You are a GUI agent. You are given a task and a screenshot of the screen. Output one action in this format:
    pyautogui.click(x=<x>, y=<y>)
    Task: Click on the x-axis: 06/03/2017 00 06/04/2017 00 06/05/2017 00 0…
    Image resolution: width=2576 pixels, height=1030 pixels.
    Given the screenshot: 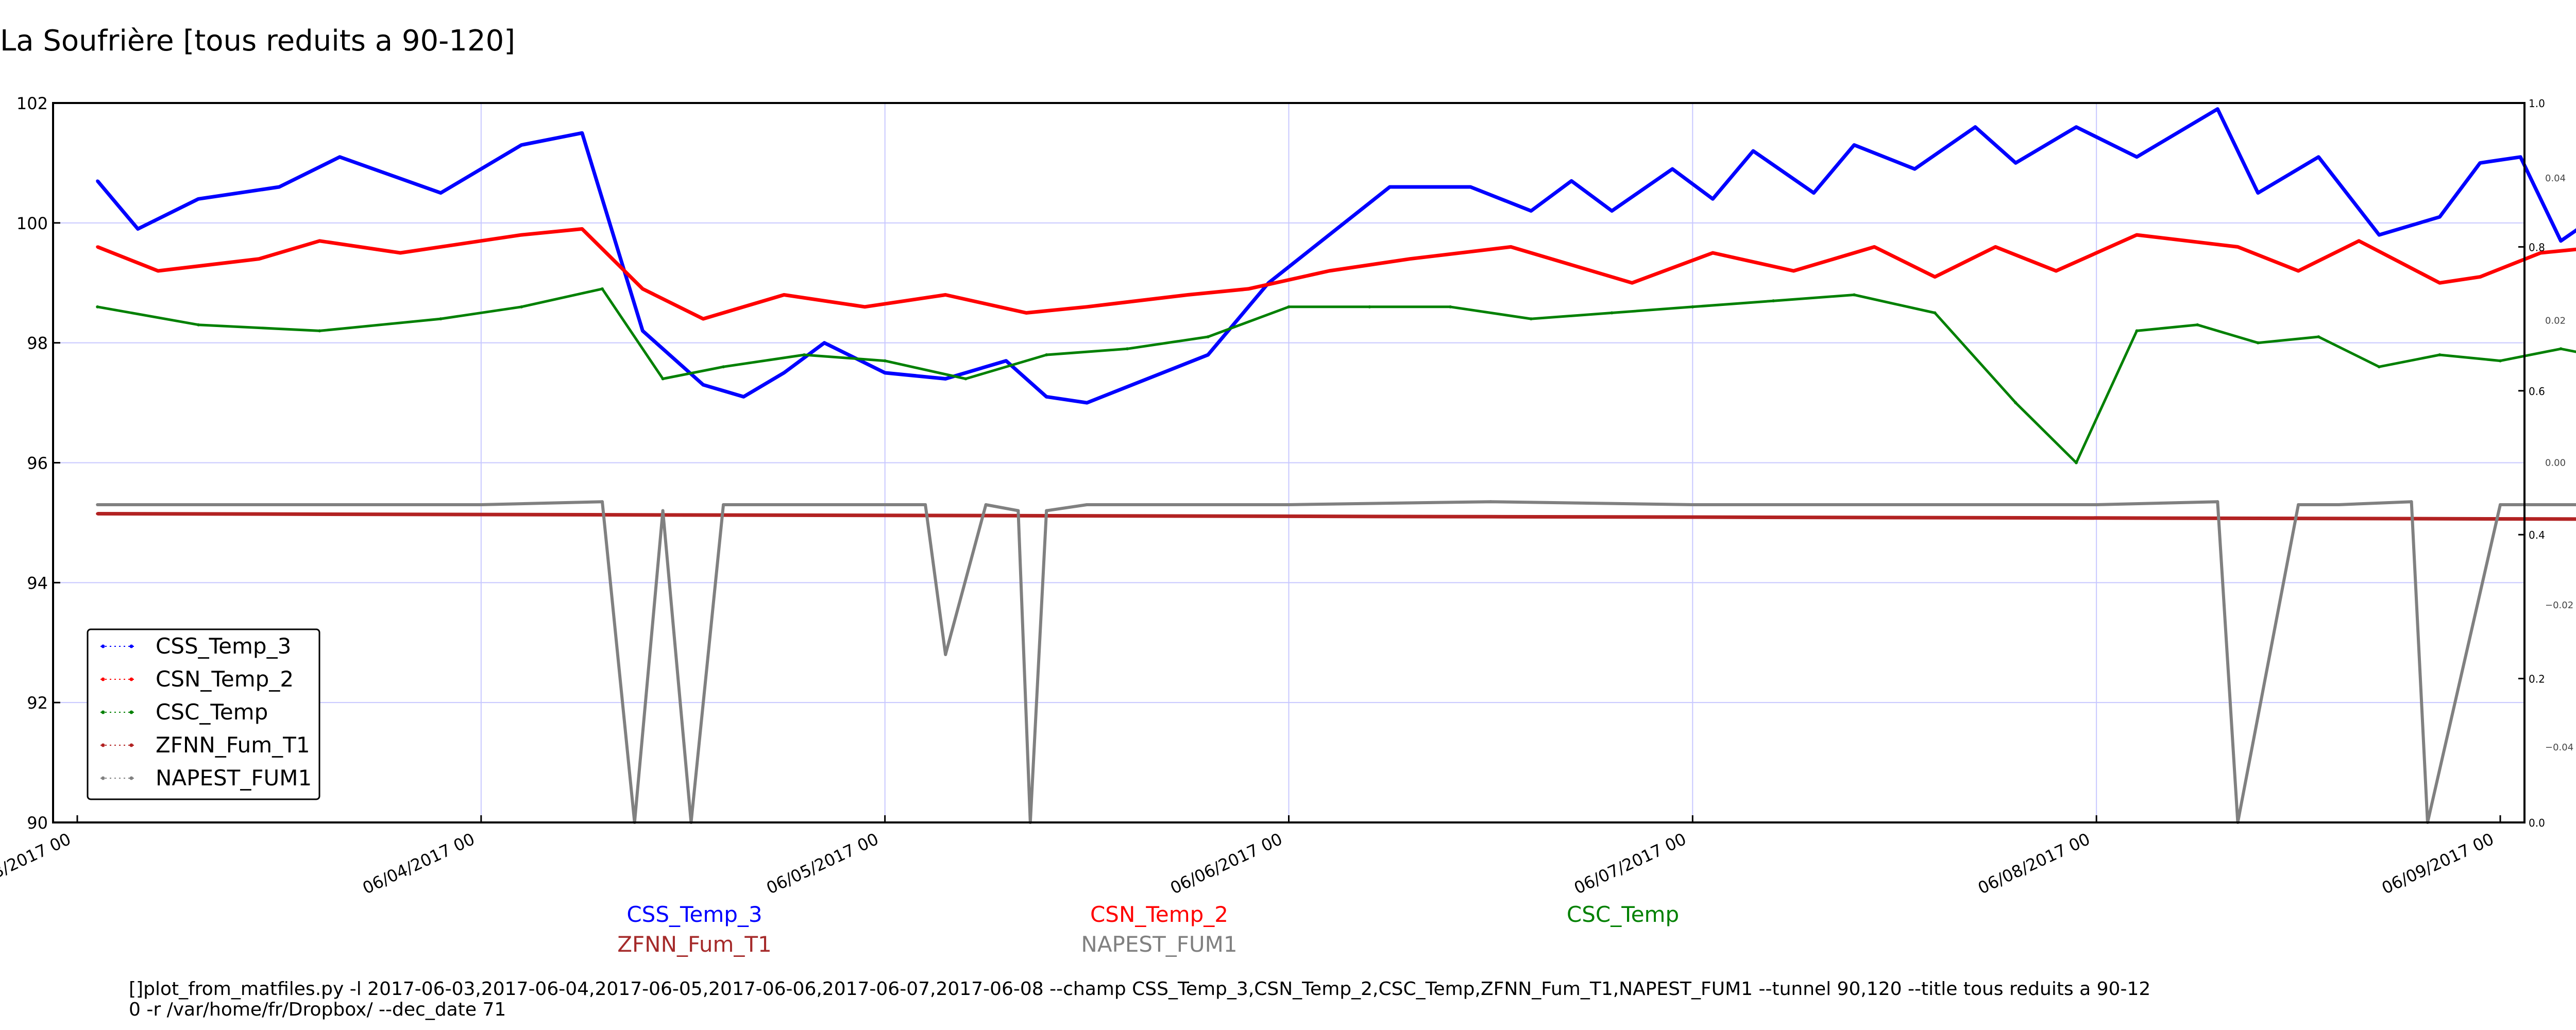 What is the action you would take?
    pyautogui.click(x=1250, y=857)
    